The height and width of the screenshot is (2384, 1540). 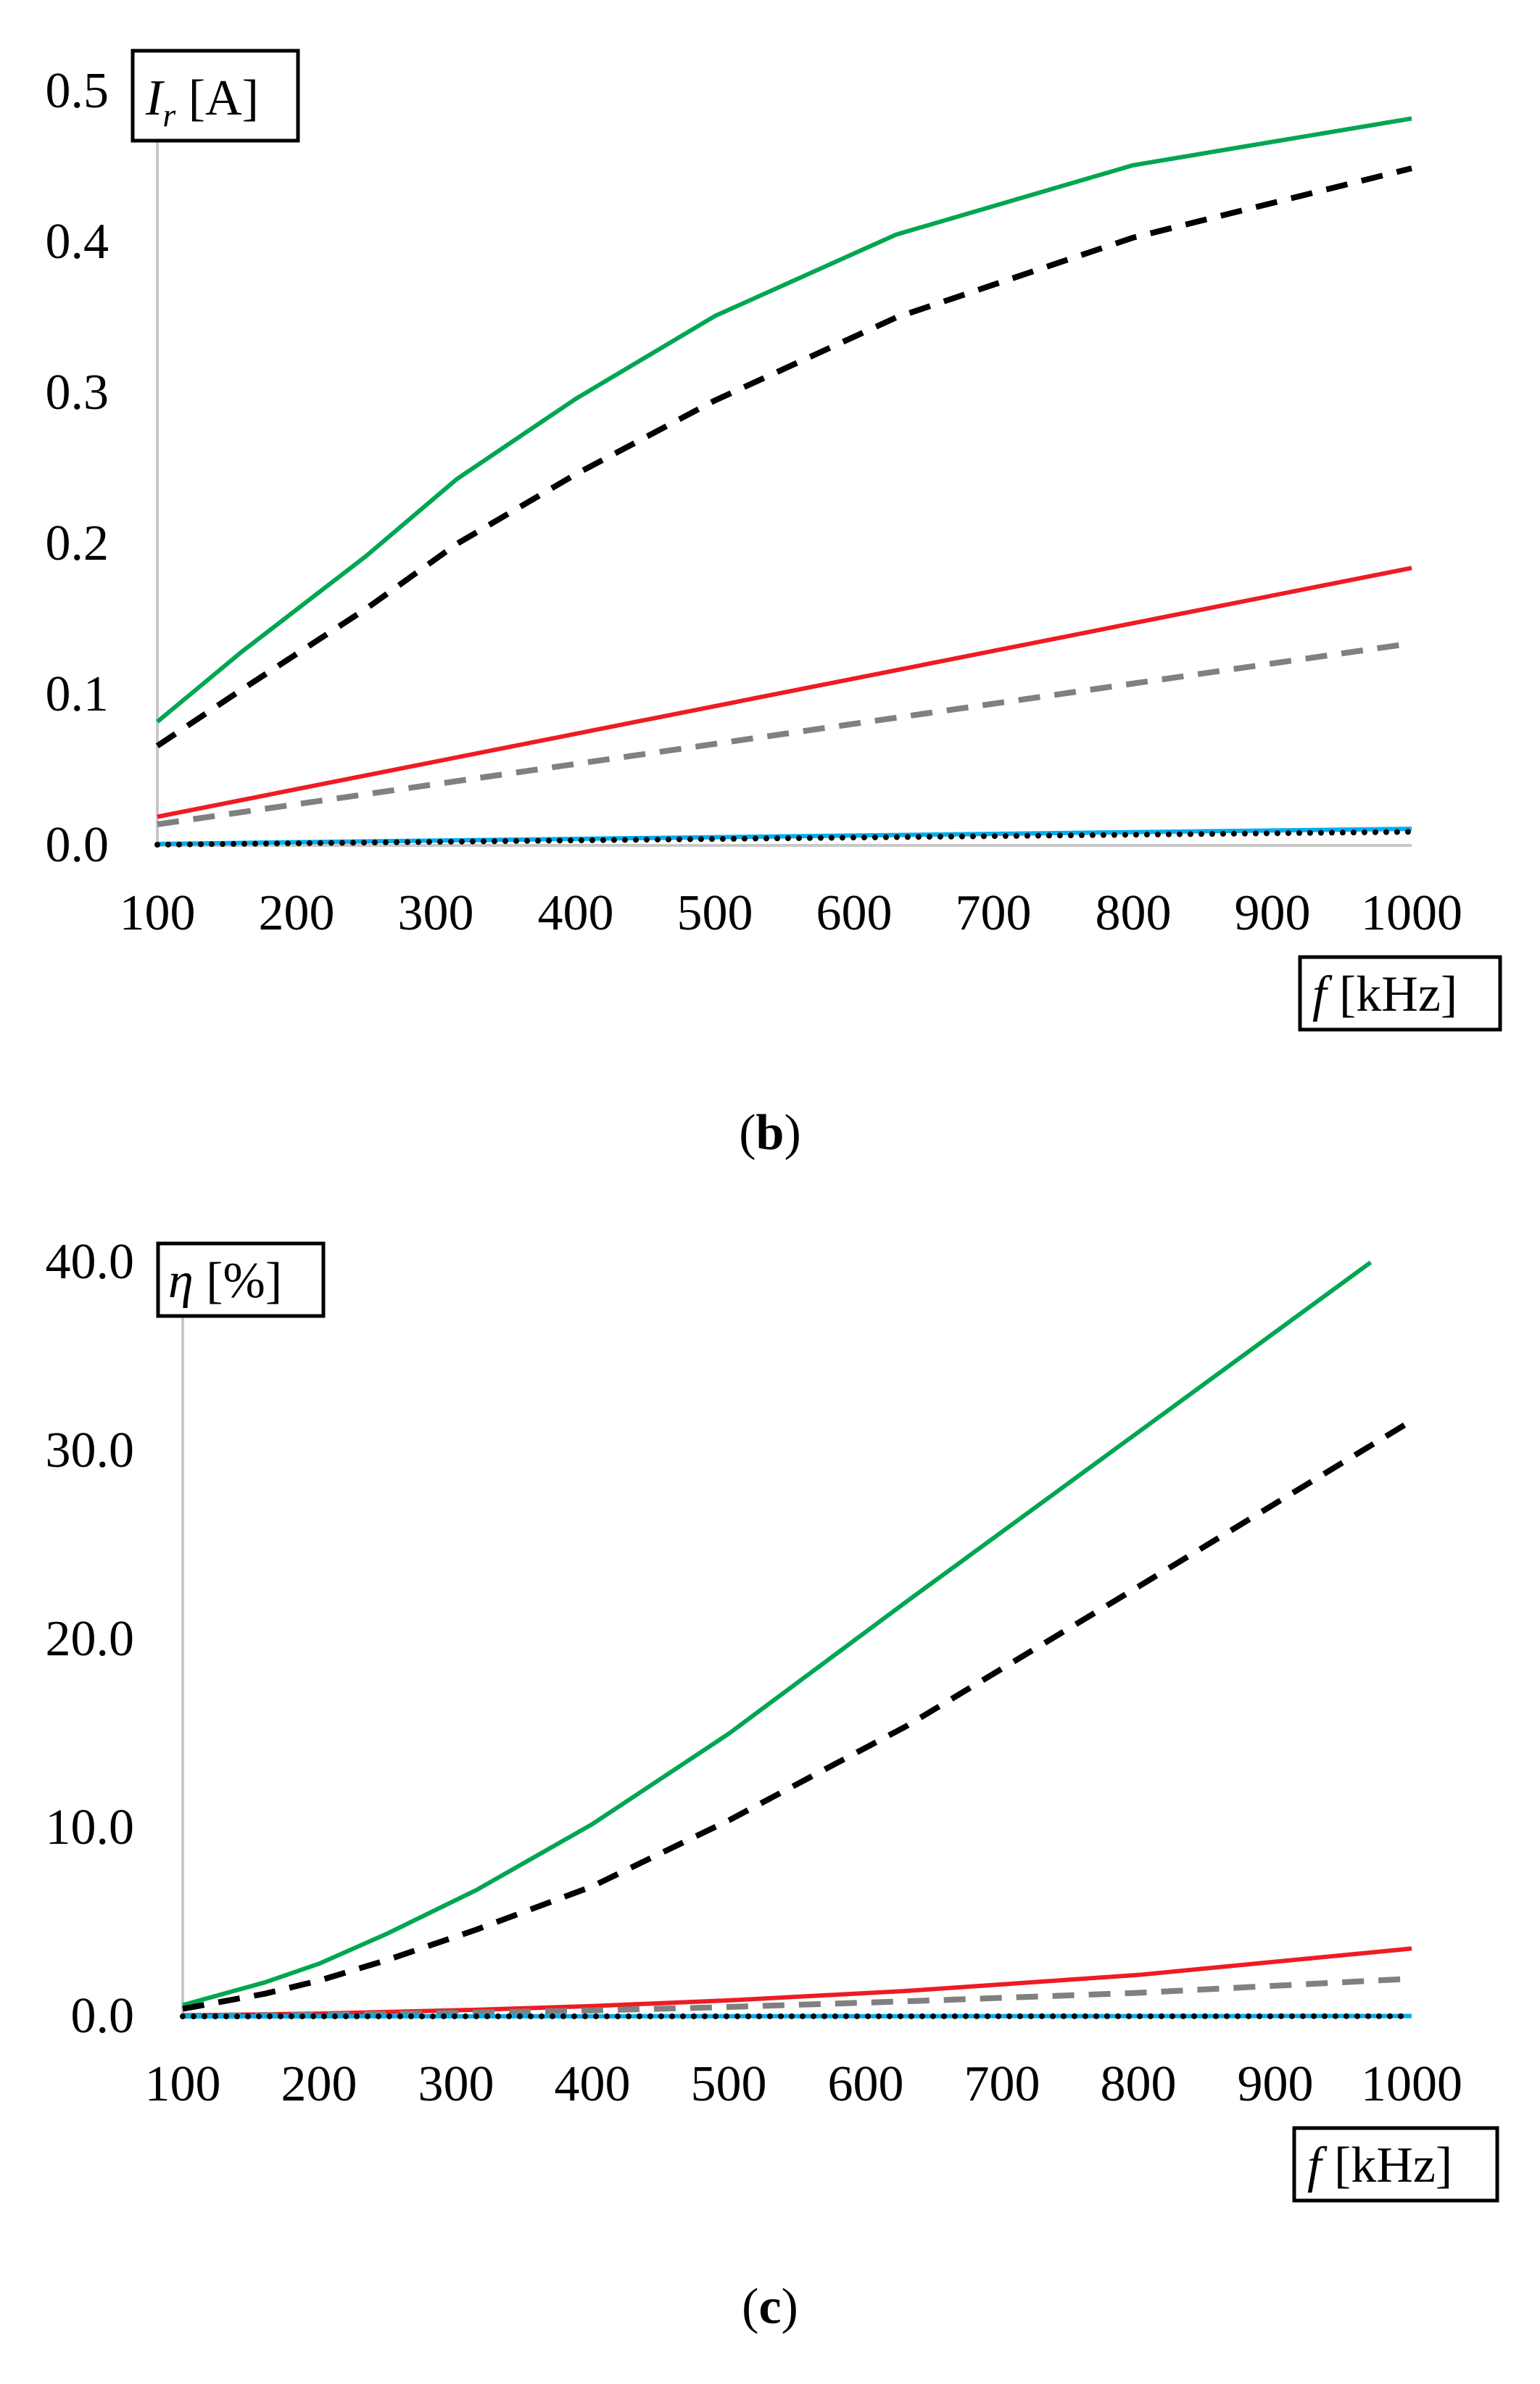 I want to click on y-axis-unit-c: [%], so click(x=238, y=1281).